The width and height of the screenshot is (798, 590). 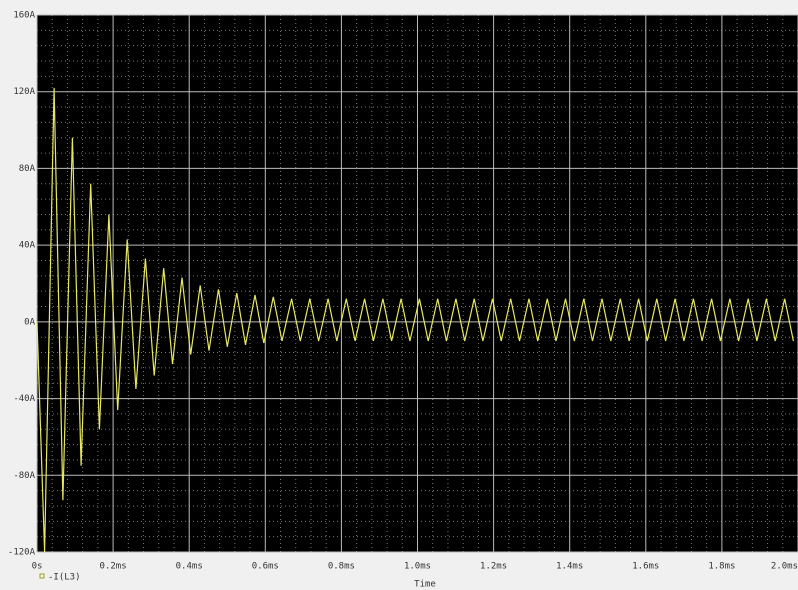 I want to click on x-tick-label: 1.2ms, so click(x=493, y=567).